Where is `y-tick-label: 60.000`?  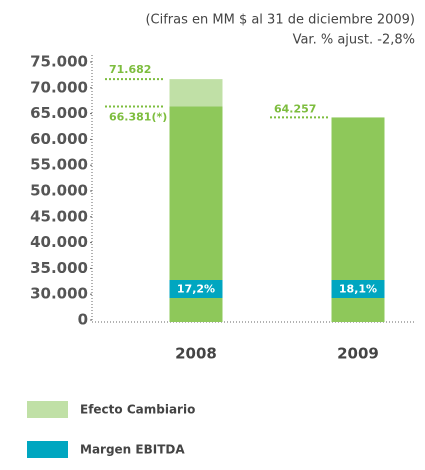 y-tick-label: 60.000 is located at coordinates (59, 139).